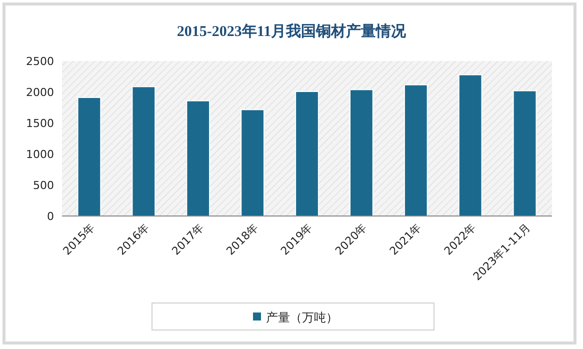  I want to click on y-tick-label: 2500, so click(40, 61).